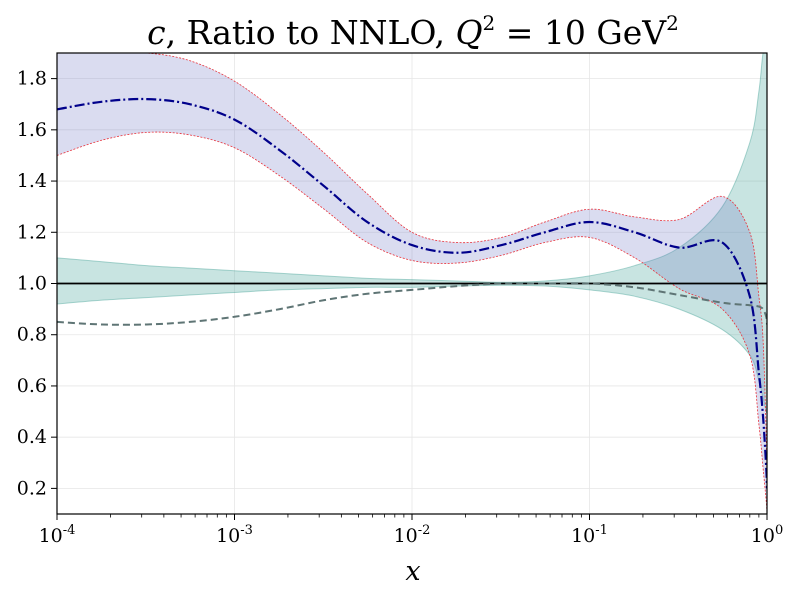 The image size is (800, 600). What do you see at coordinates (32, 79) in the screenshot?
I see `y-tick-label: 1.8` at bounding box center [32, 79].